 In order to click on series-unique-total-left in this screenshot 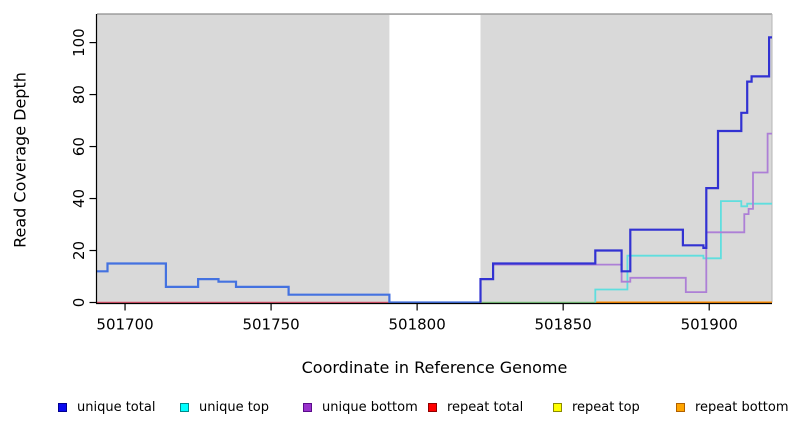, I will do `click(289, 283)`.